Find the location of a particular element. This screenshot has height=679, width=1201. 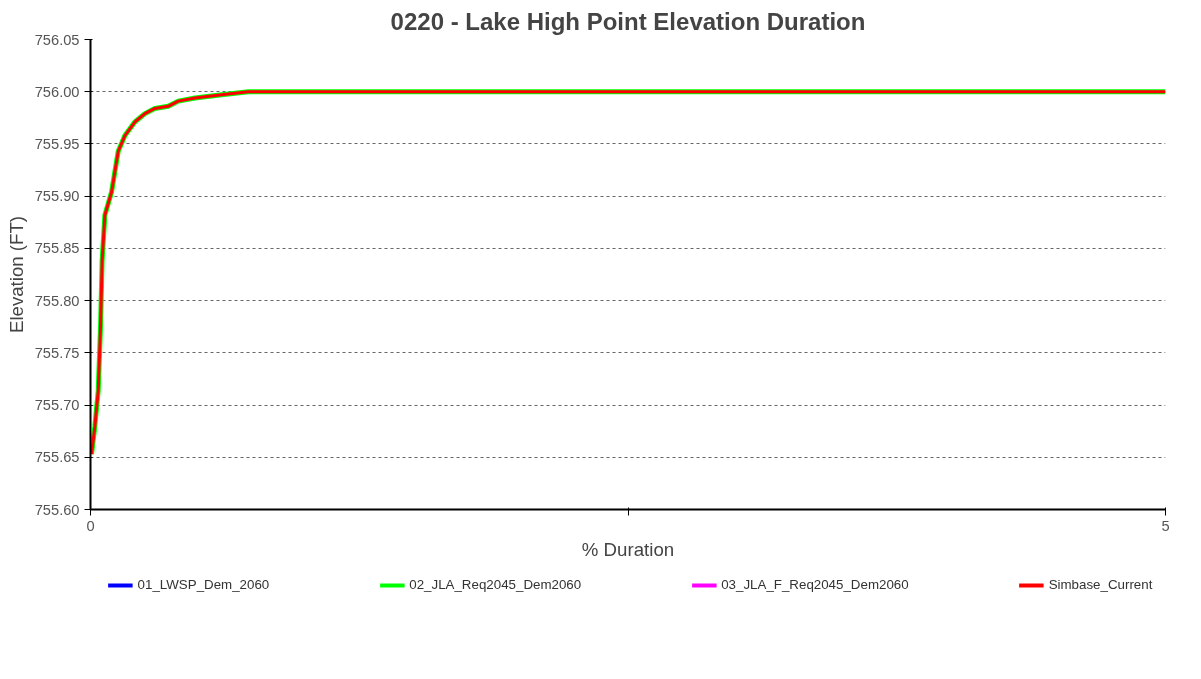

legend-label: Simbase_Current is located at coordinates (1100, 584).